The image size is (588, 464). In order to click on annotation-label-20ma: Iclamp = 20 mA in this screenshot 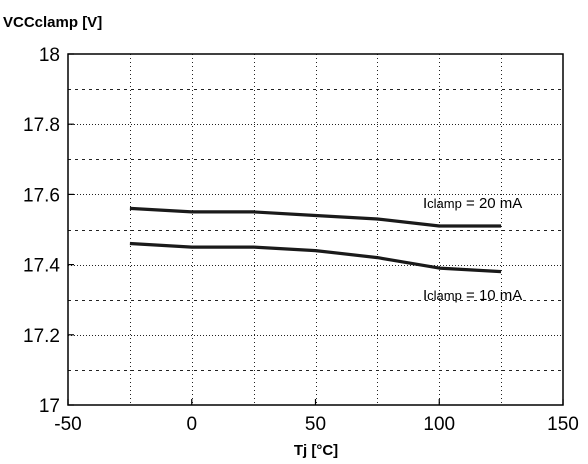, I will do `click(472, 203)`.